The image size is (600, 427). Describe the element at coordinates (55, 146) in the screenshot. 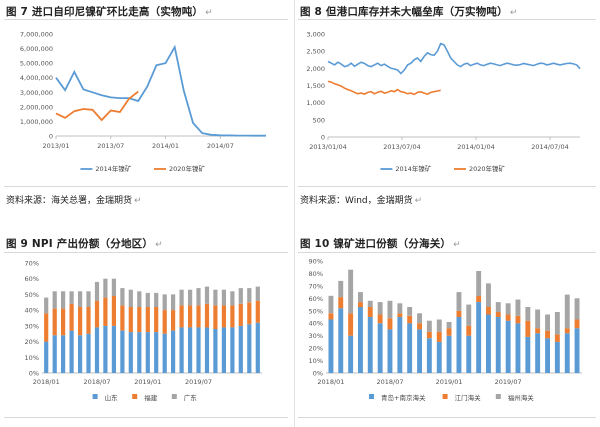

I see `x-tick-label: 2013/01` at that location.